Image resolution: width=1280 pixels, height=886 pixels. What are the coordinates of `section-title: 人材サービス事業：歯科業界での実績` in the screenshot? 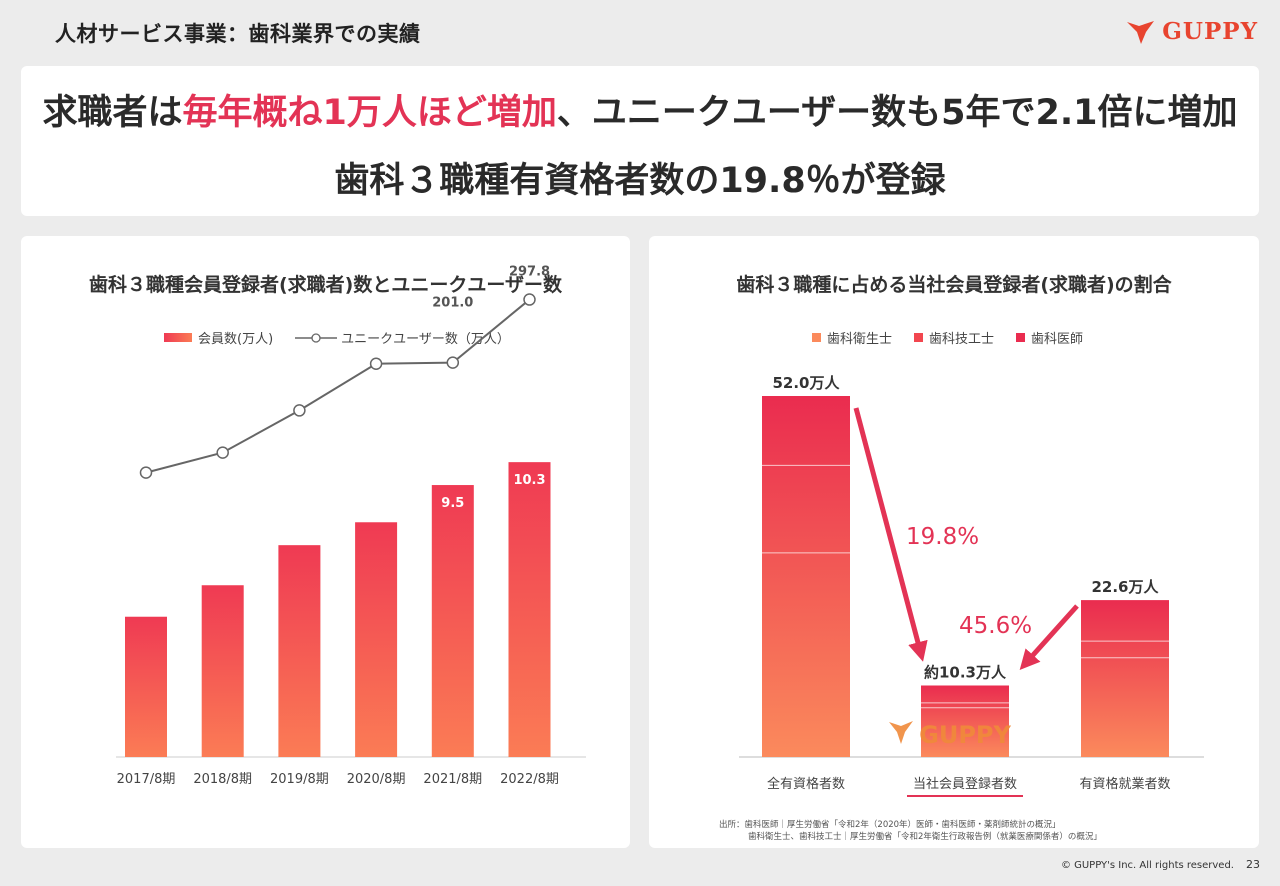 It's located at (238, 34).